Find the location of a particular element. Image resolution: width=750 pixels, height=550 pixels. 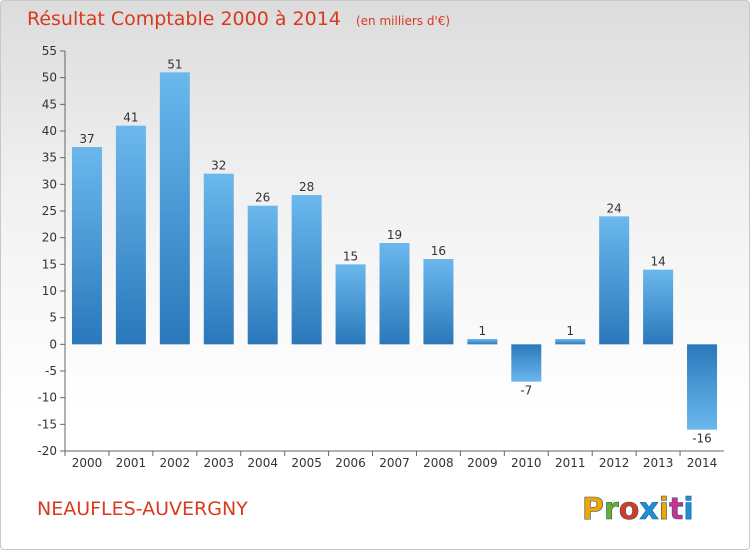

data-label-2000: 37 is located at coordinates (86, 139).